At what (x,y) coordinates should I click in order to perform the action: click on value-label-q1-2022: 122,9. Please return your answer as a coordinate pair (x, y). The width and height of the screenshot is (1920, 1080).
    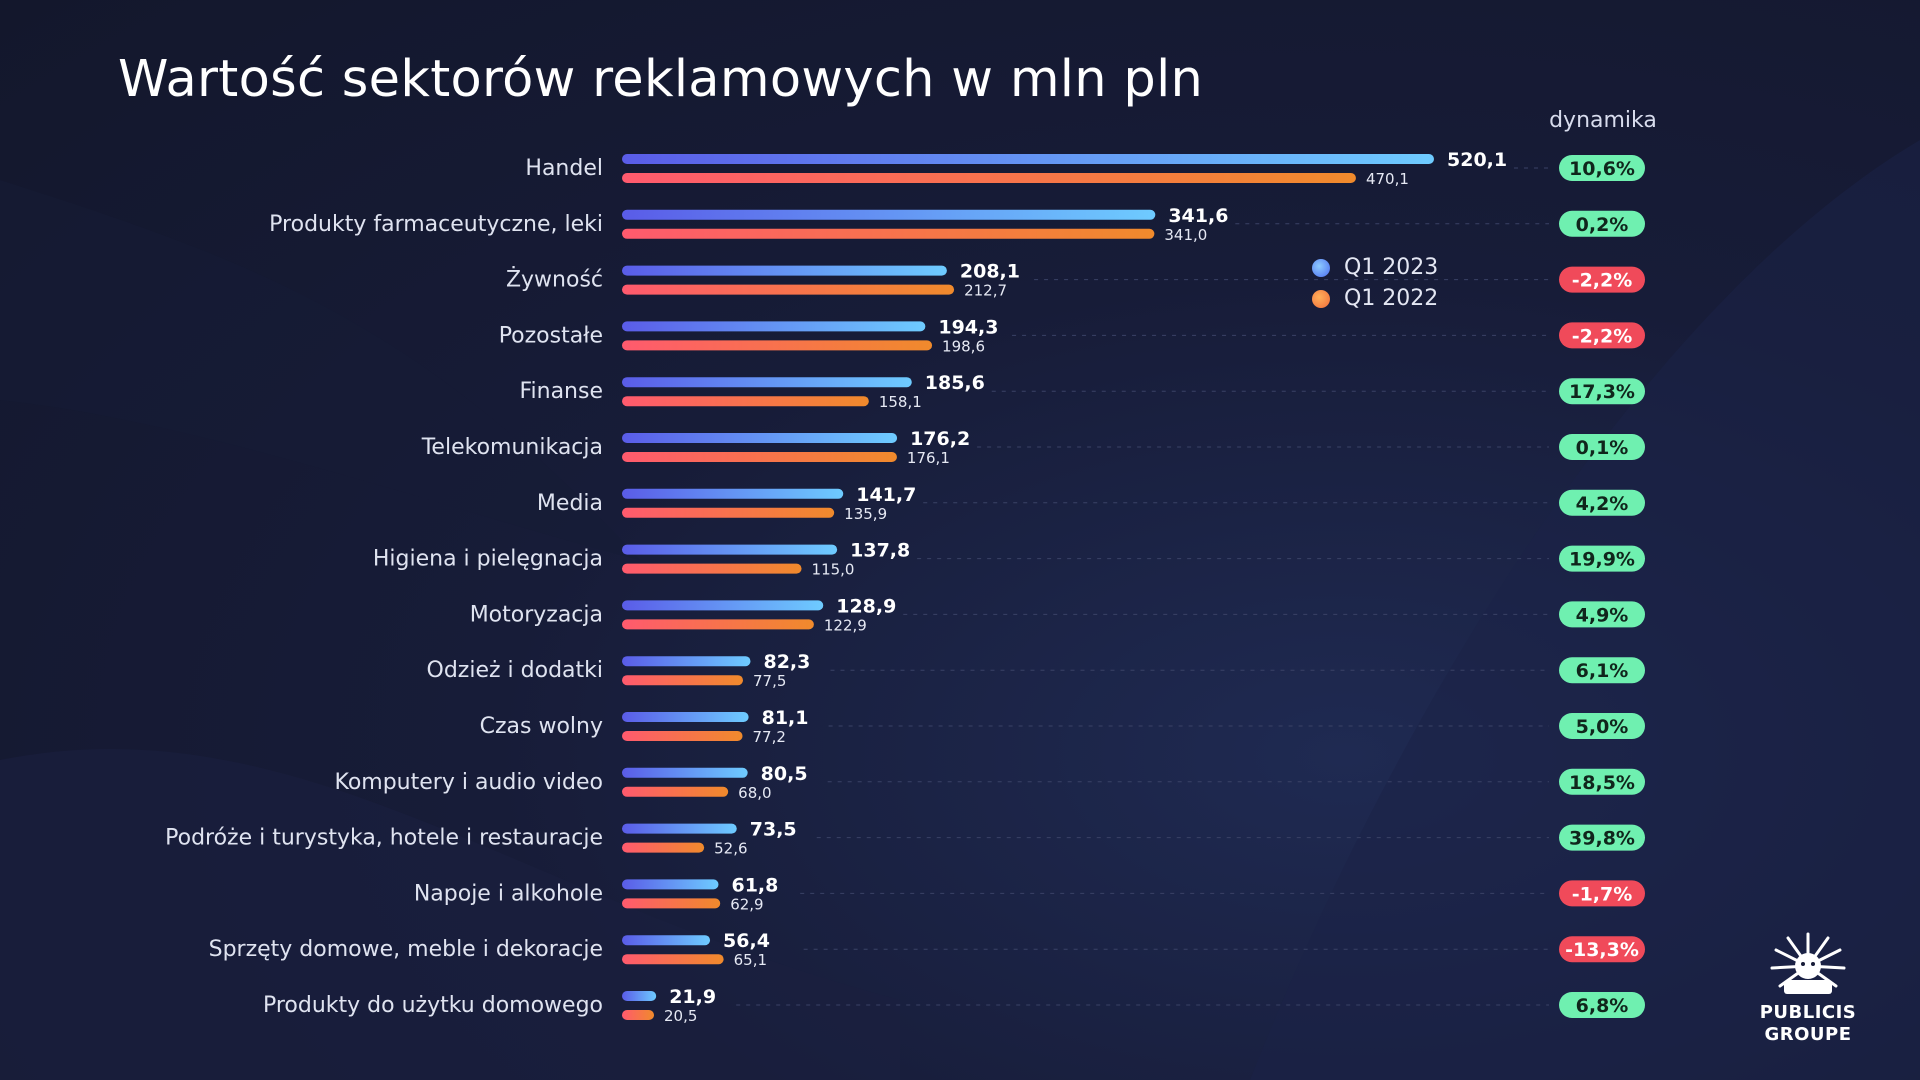
    Looking at the image, I should click on (845, 625).